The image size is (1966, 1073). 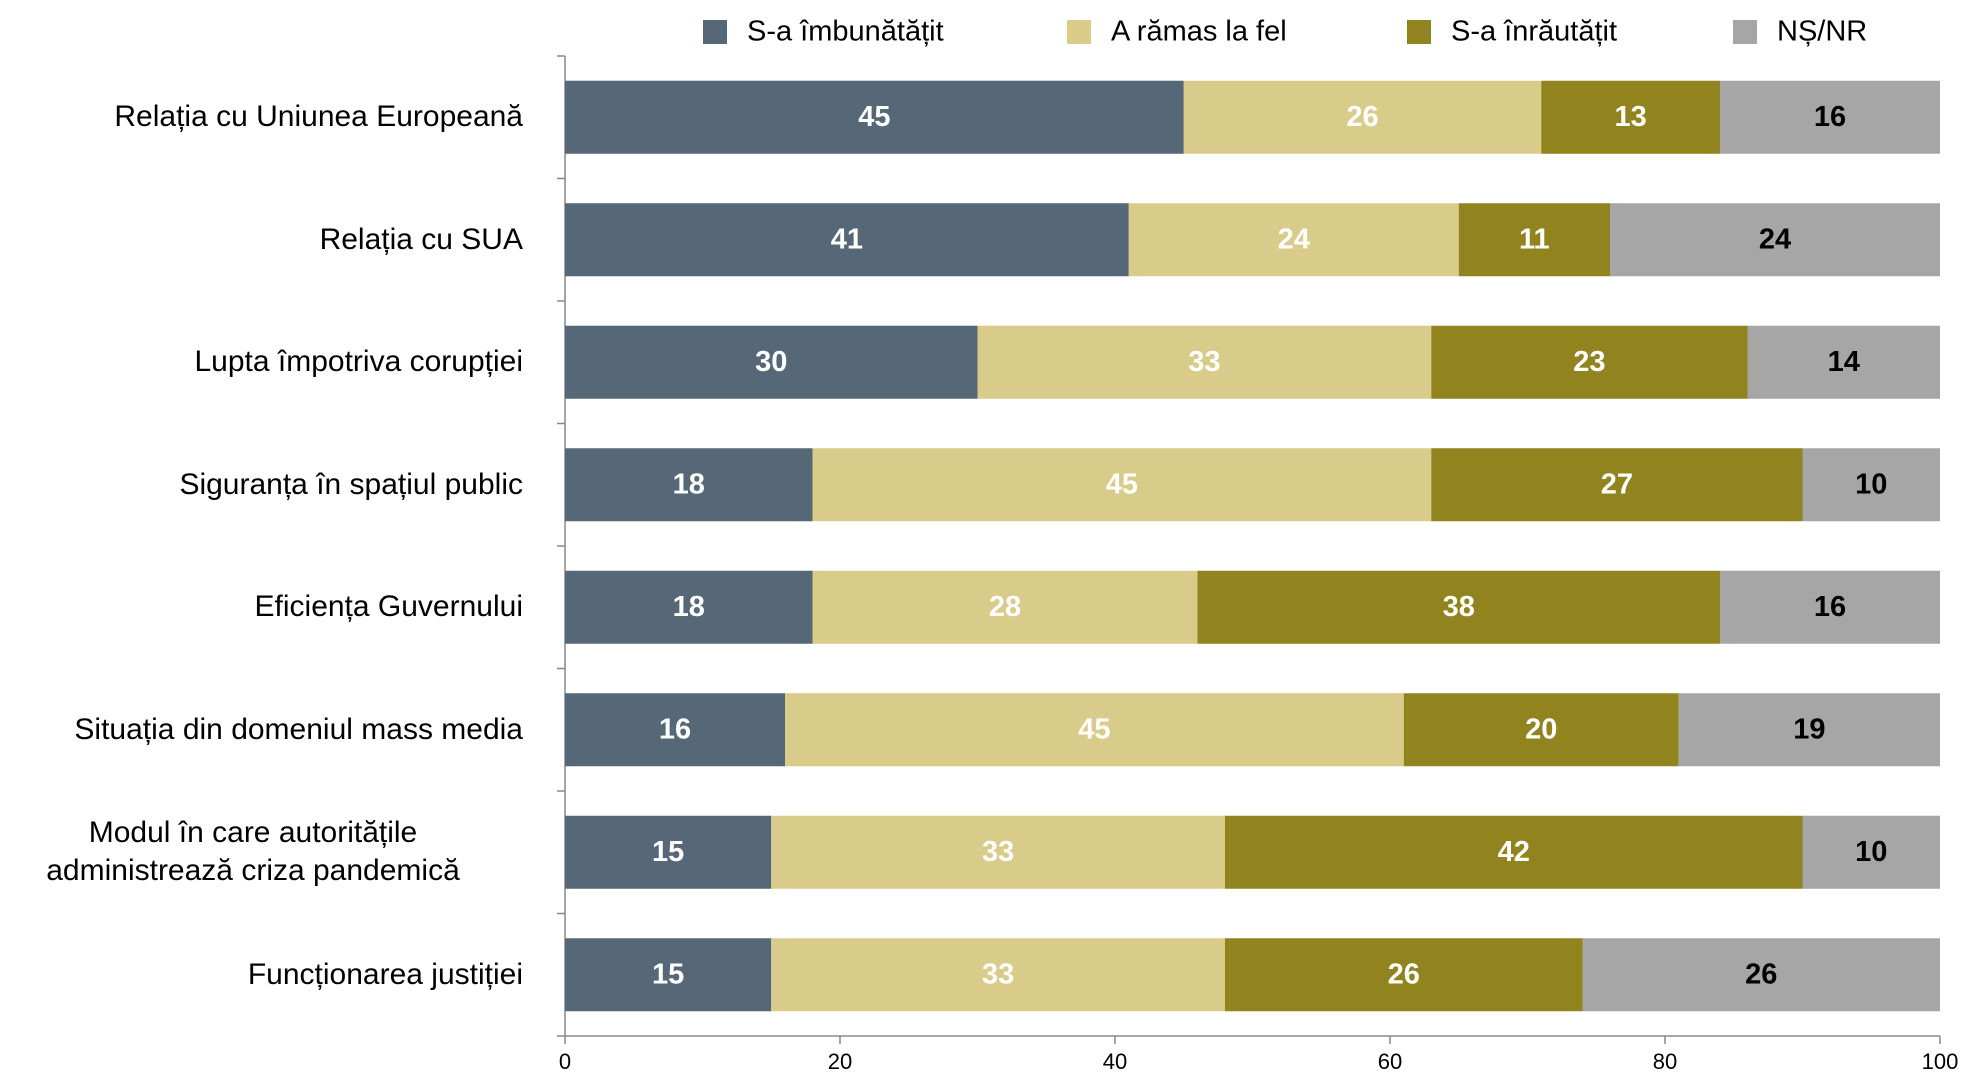 I want to click on data-label: 41, so click(x=847, y=239).